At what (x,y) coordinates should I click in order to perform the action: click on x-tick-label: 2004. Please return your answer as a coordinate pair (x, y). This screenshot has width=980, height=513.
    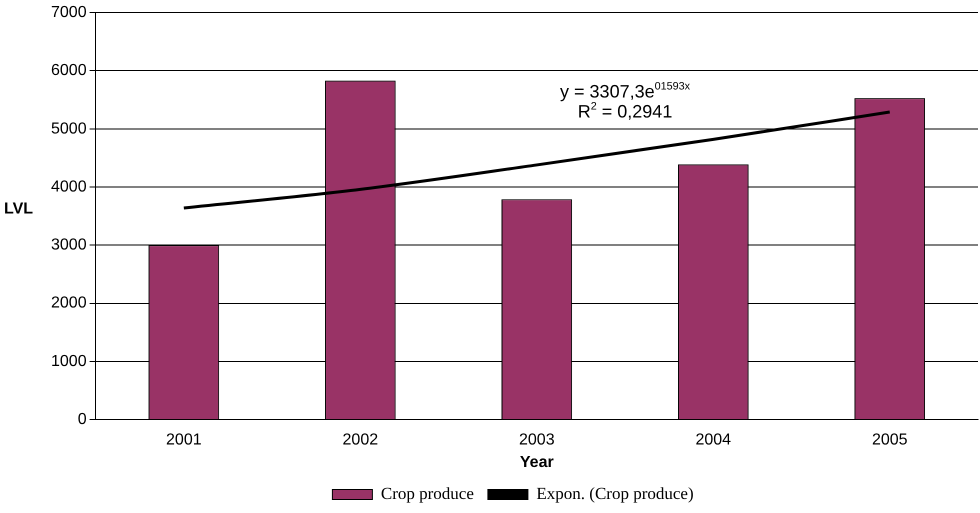
    Looking at the image, I should click on (713, 440).